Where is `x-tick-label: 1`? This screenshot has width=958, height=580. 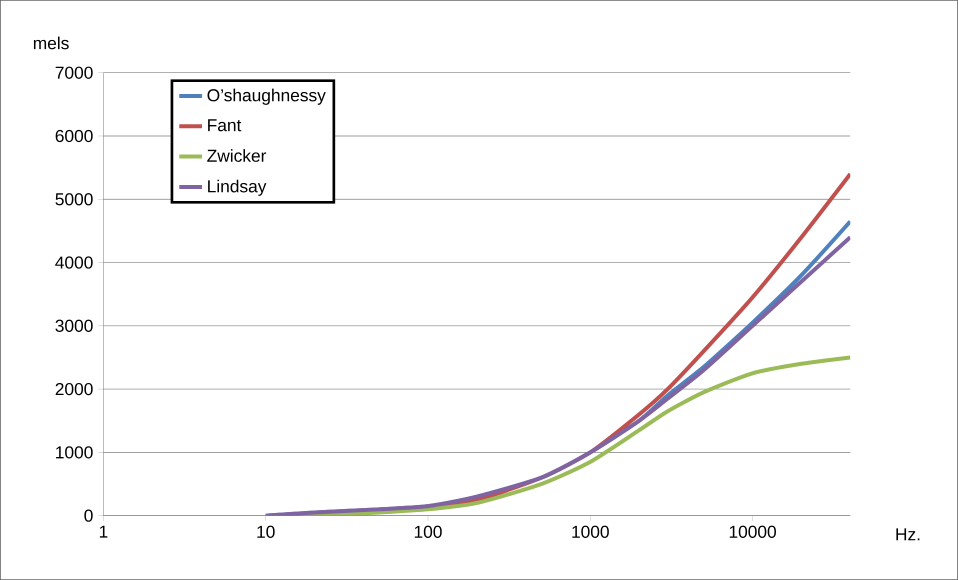
x-tick-label: 1 is located at coordinates (104, 532).